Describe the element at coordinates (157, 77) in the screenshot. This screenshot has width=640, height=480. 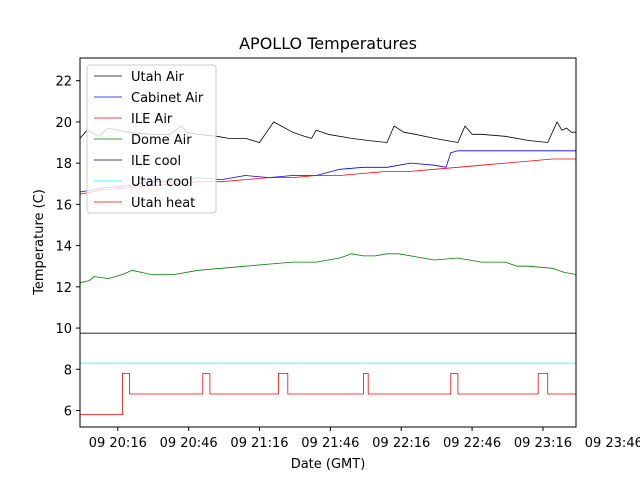
I see `legend-label: Utah Air` at that location.